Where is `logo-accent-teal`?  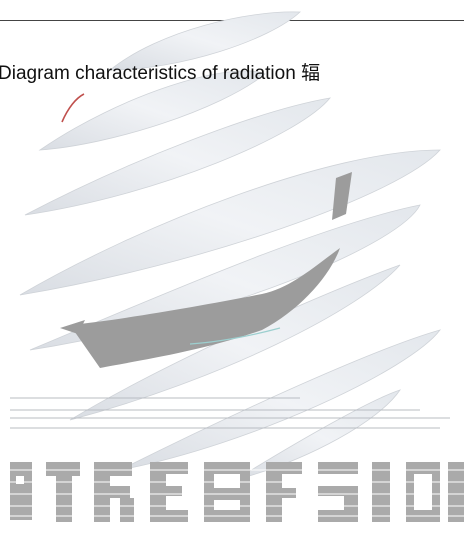
logo-accent-teal is located at coordinates (235, 336).